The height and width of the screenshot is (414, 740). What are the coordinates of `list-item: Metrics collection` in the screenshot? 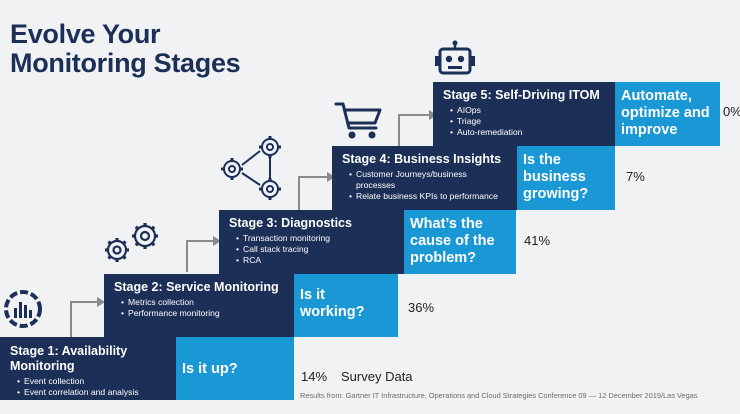 It's located at (203, 302).